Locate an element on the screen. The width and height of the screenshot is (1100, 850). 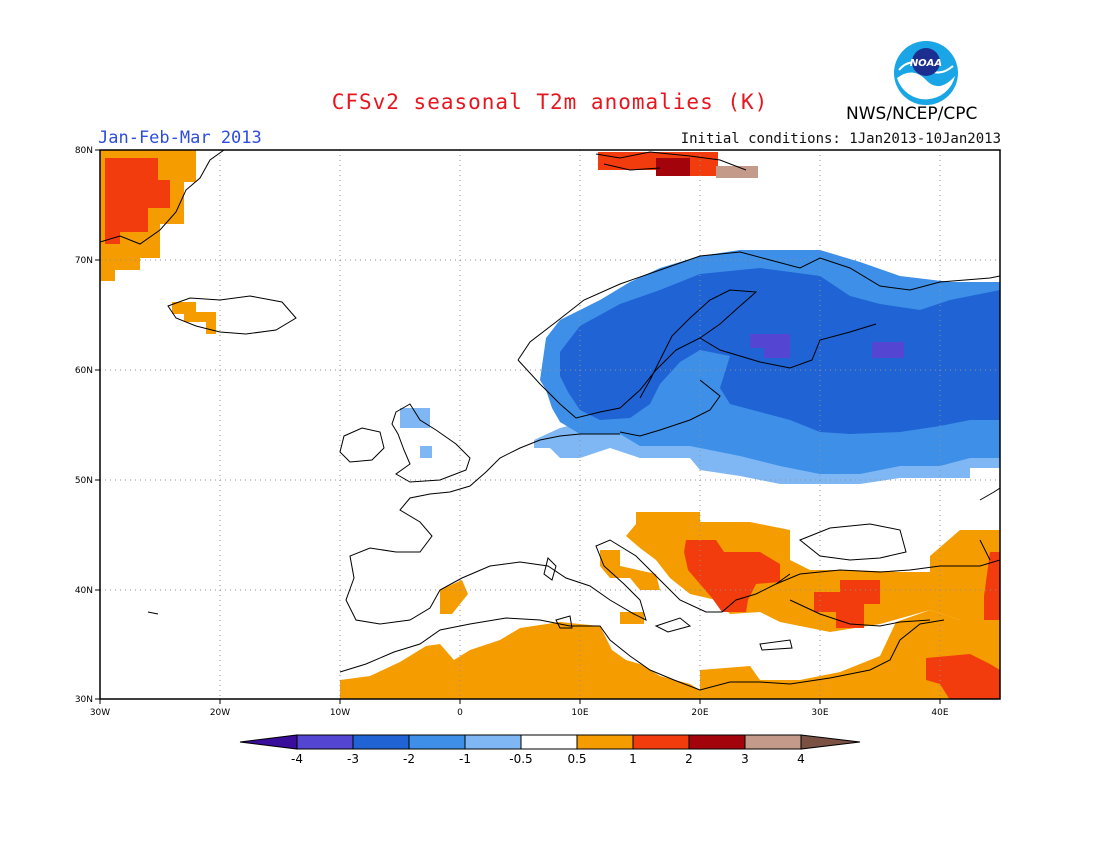
anomaly-italy-warm is located at coordinates (630, 570).